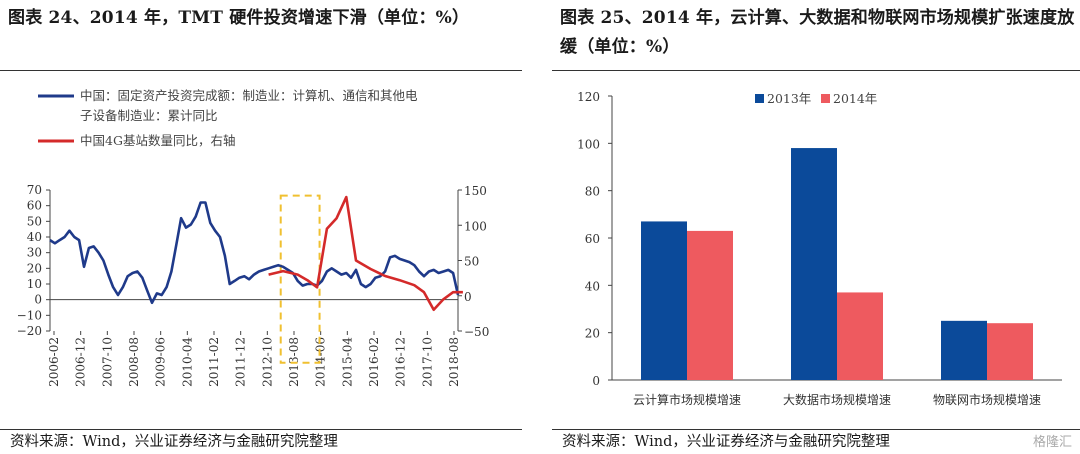 The height and width of the screenshot is (454, 1080). Describe the element at coordinates (249, 95) in the screenshot. I see `legend-label-electronics-line1: 中国：固定资产投资完成额：制造业：计算机、通信和其他电` at that location.